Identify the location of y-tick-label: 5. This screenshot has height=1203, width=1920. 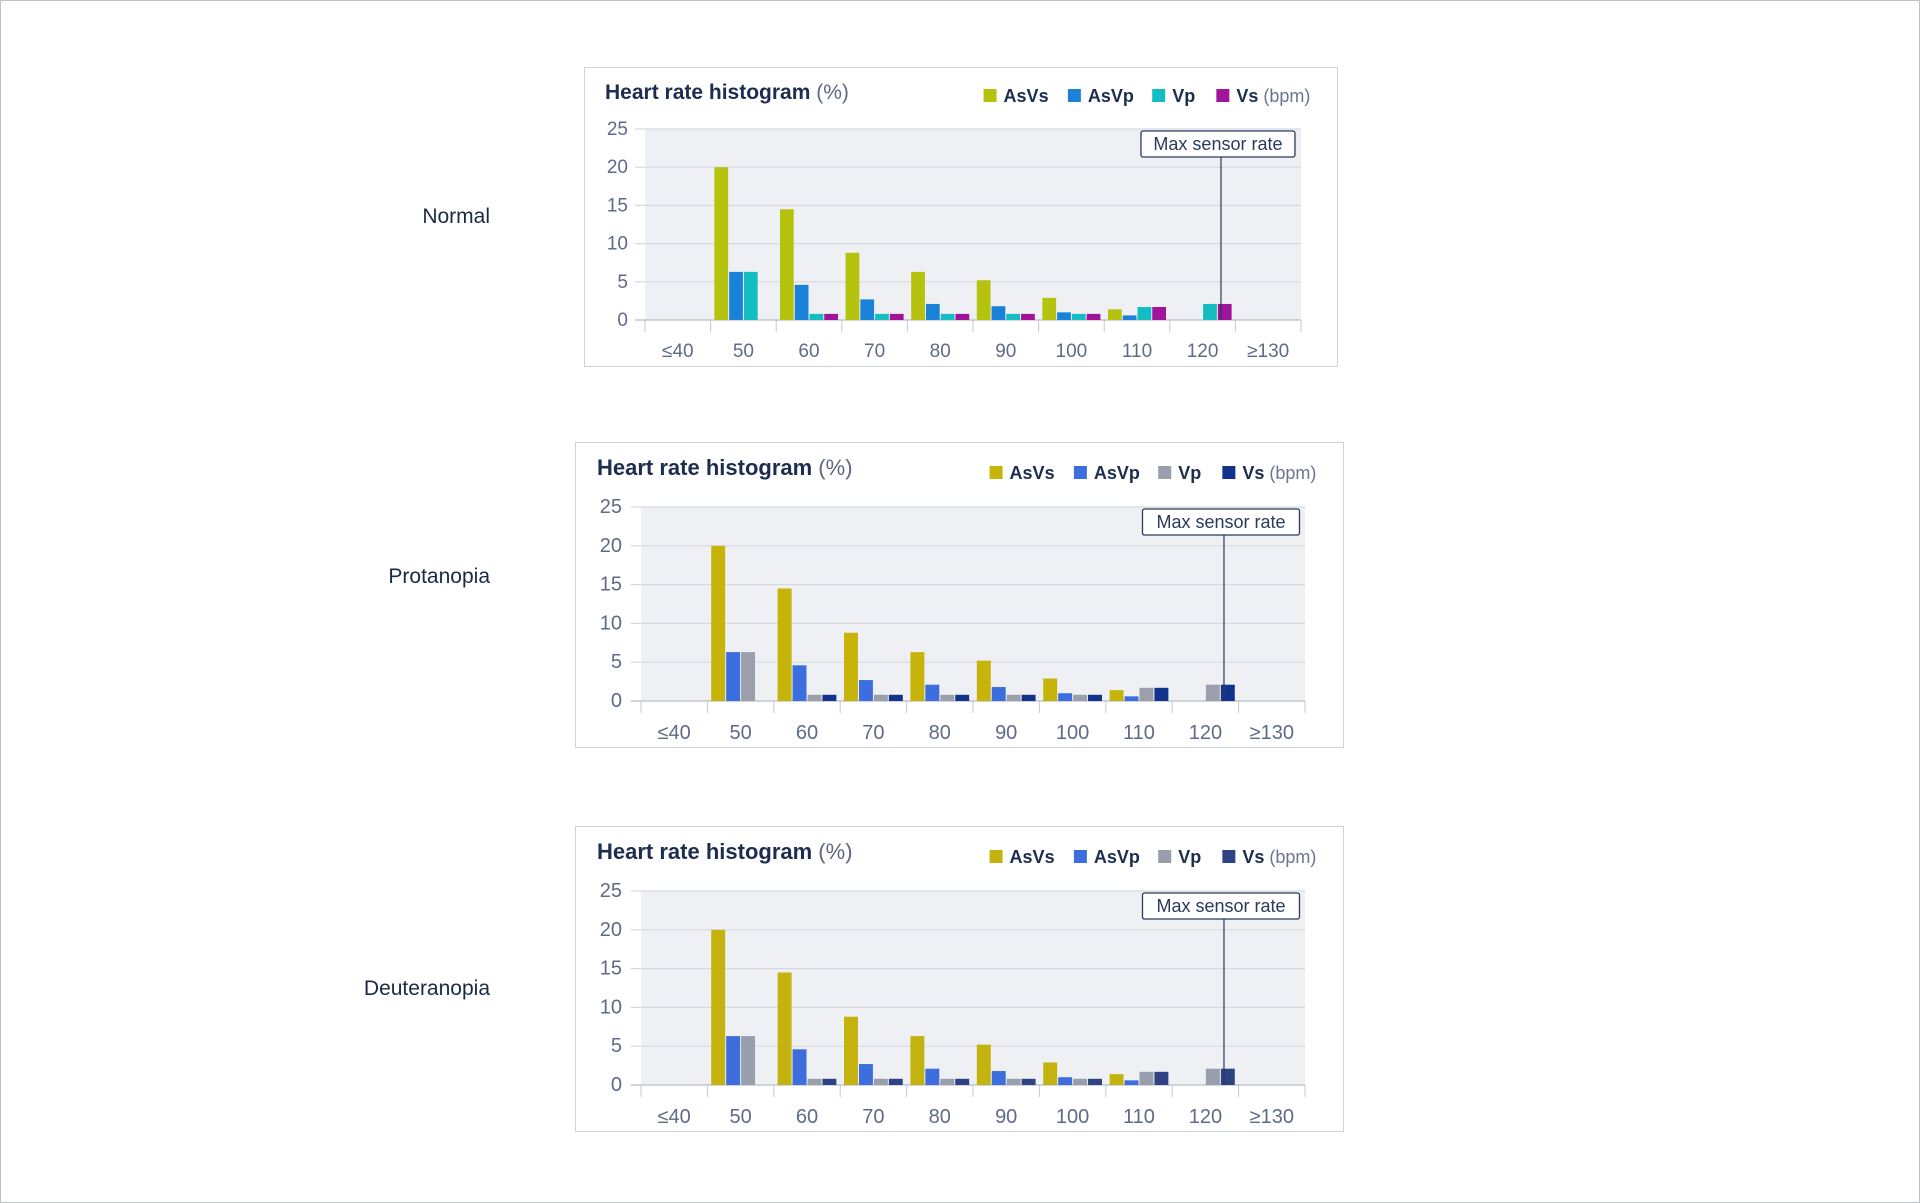
(616, 662).